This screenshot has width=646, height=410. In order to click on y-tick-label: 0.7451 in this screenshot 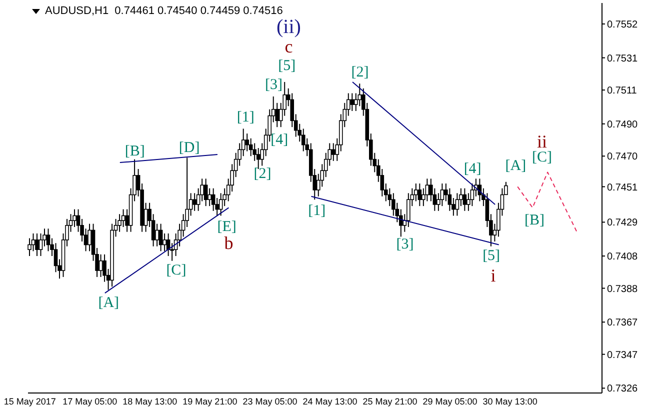, I will do `click(622, 188)`.